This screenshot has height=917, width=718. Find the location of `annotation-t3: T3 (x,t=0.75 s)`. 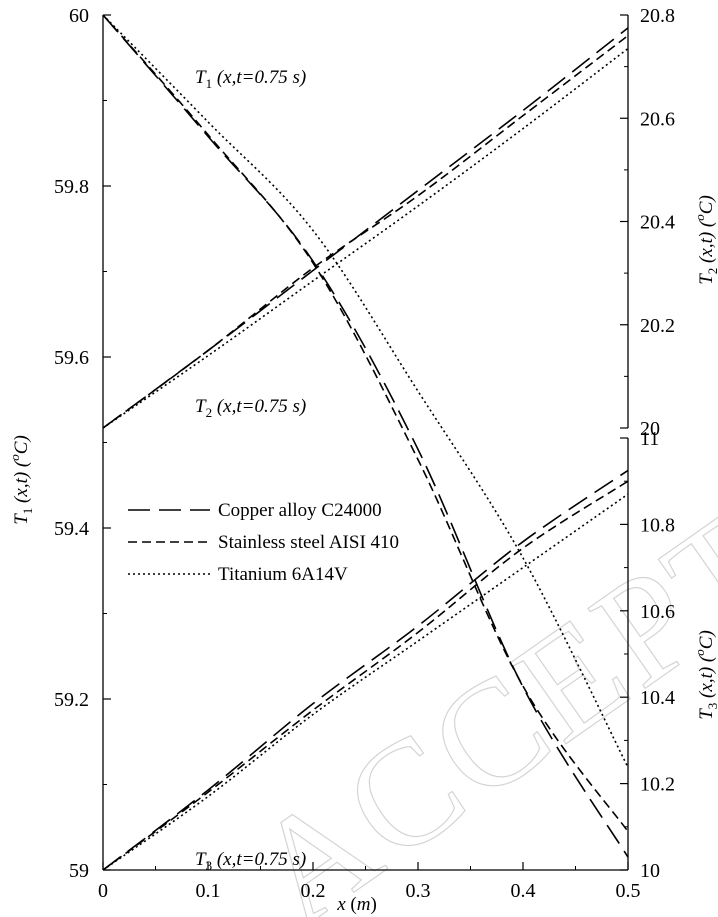

annotation-t3: T3 (x,t=0.75 s) is located at coordinates (250, 861).